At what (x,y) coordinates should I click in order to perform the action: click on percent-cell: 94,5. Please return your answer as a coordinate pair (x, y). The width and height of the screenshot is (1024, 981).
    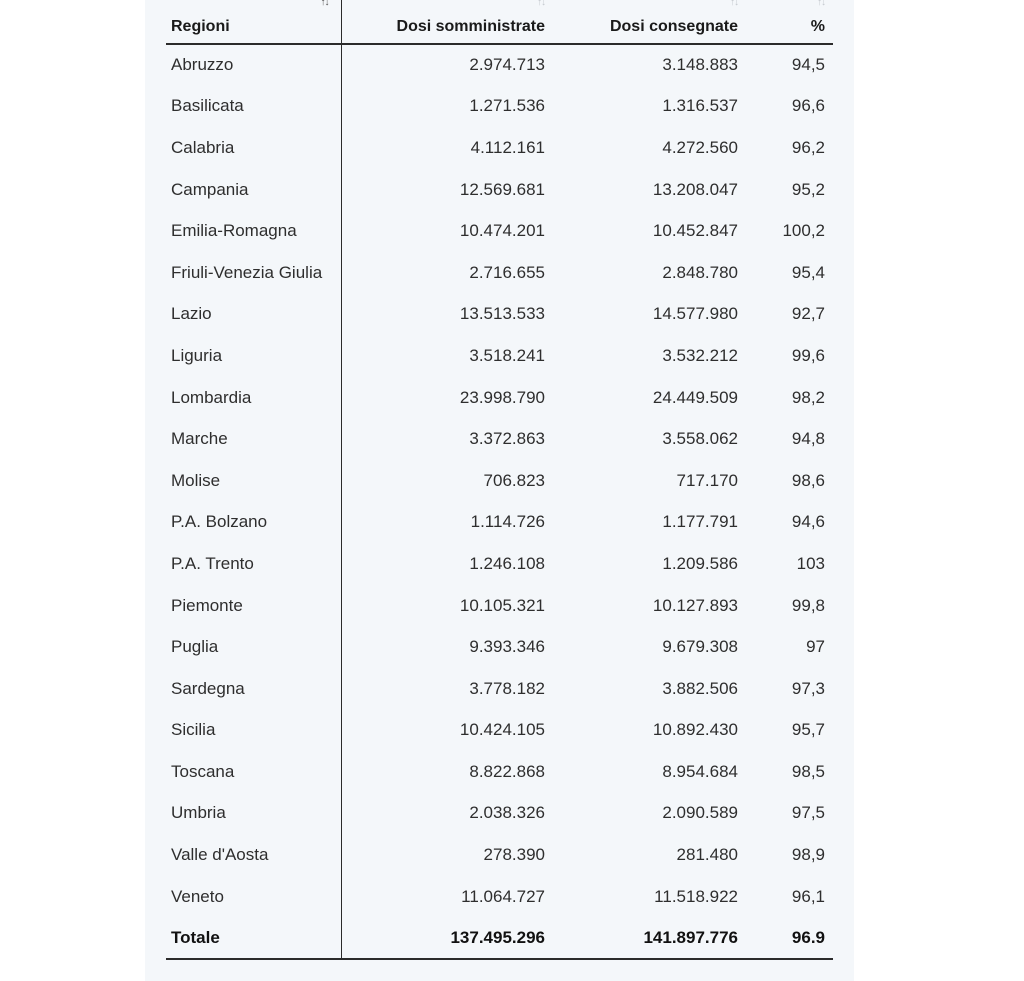
    Looking at the image, I should click on (808, 65).